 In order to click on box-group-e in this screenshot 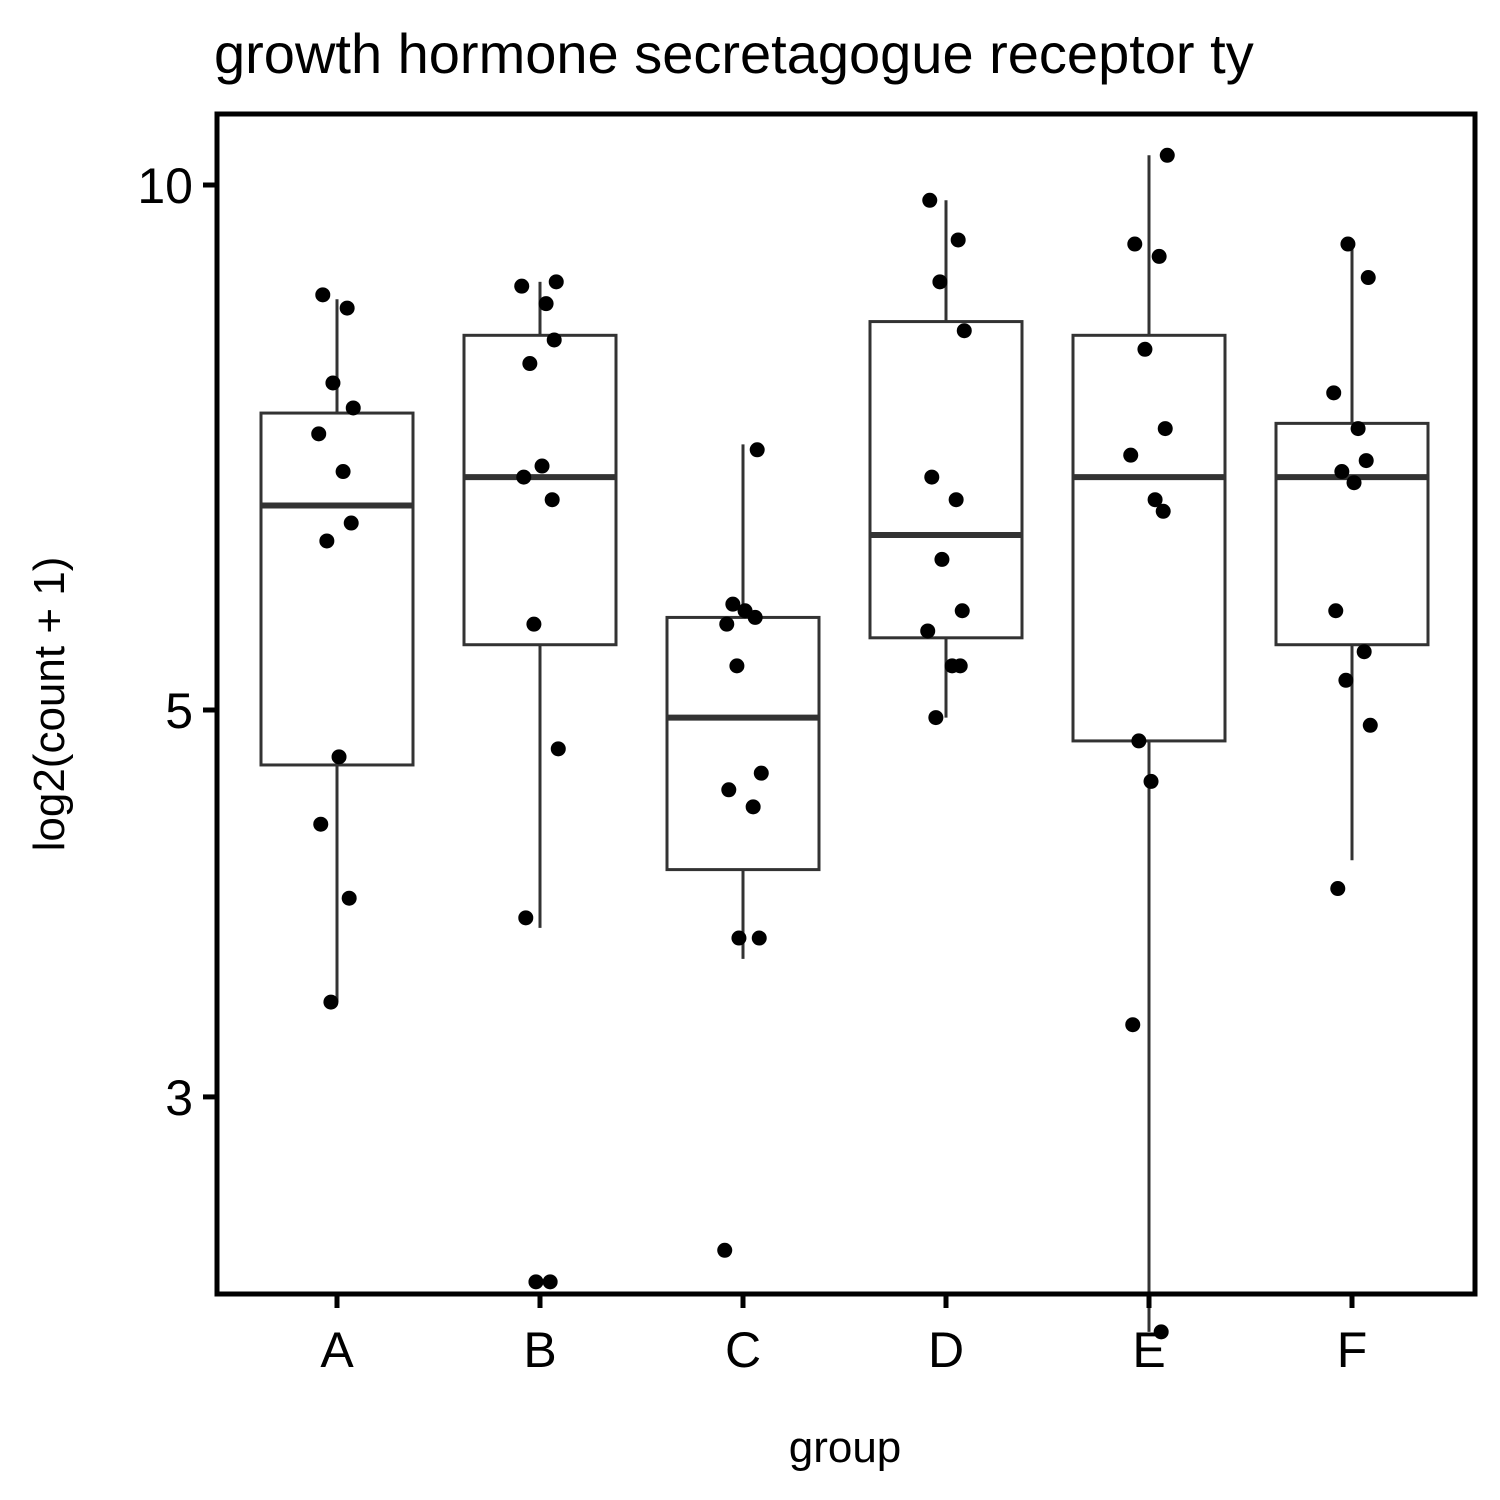, I will do `click(1149, 743)`.